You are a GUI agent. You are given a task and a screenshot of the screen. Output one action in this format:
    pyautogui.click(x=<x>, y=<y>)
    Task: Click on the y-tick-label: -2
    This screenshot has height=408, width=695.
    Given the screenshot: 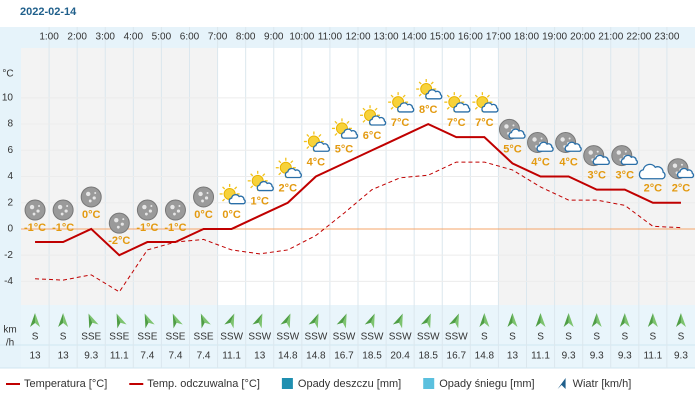 What is the action you would take?
    pyautogui.click(x=8, y=255)
    